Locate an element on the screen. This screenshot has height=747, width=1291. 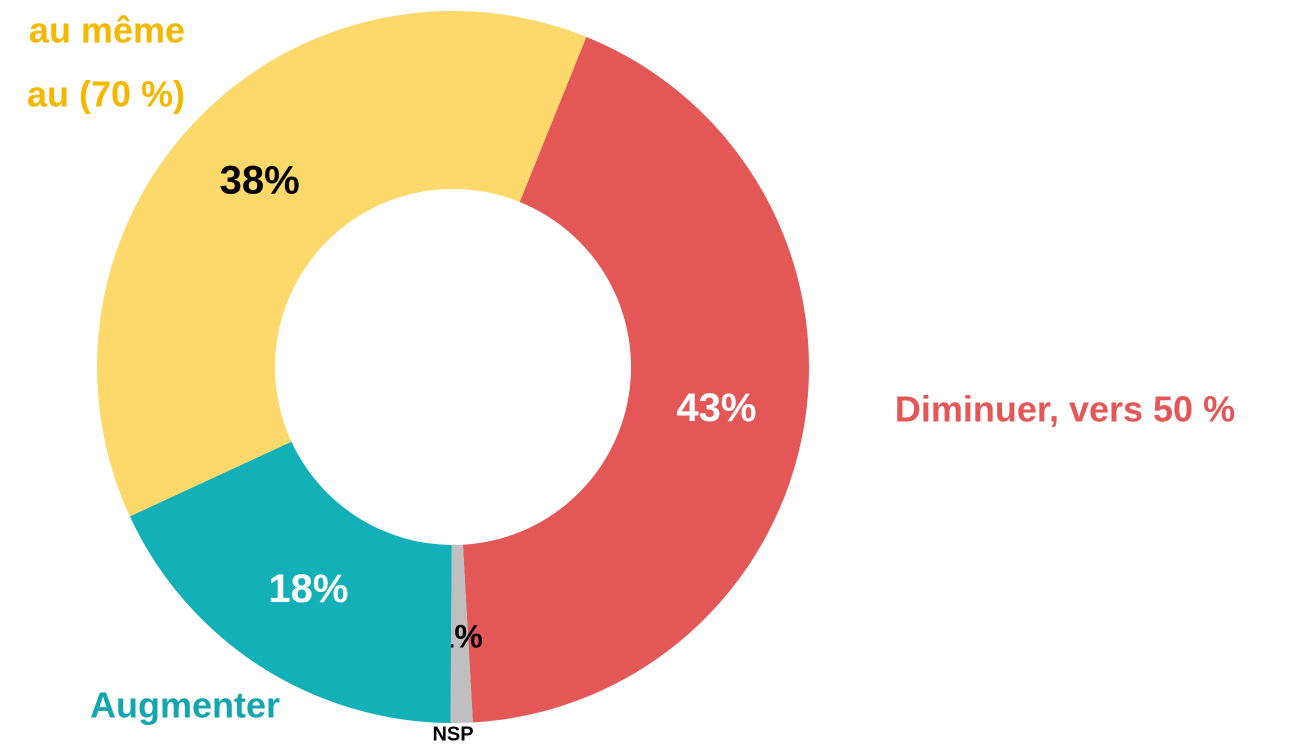
category-label: NSP is located at coordinates (452, 734).